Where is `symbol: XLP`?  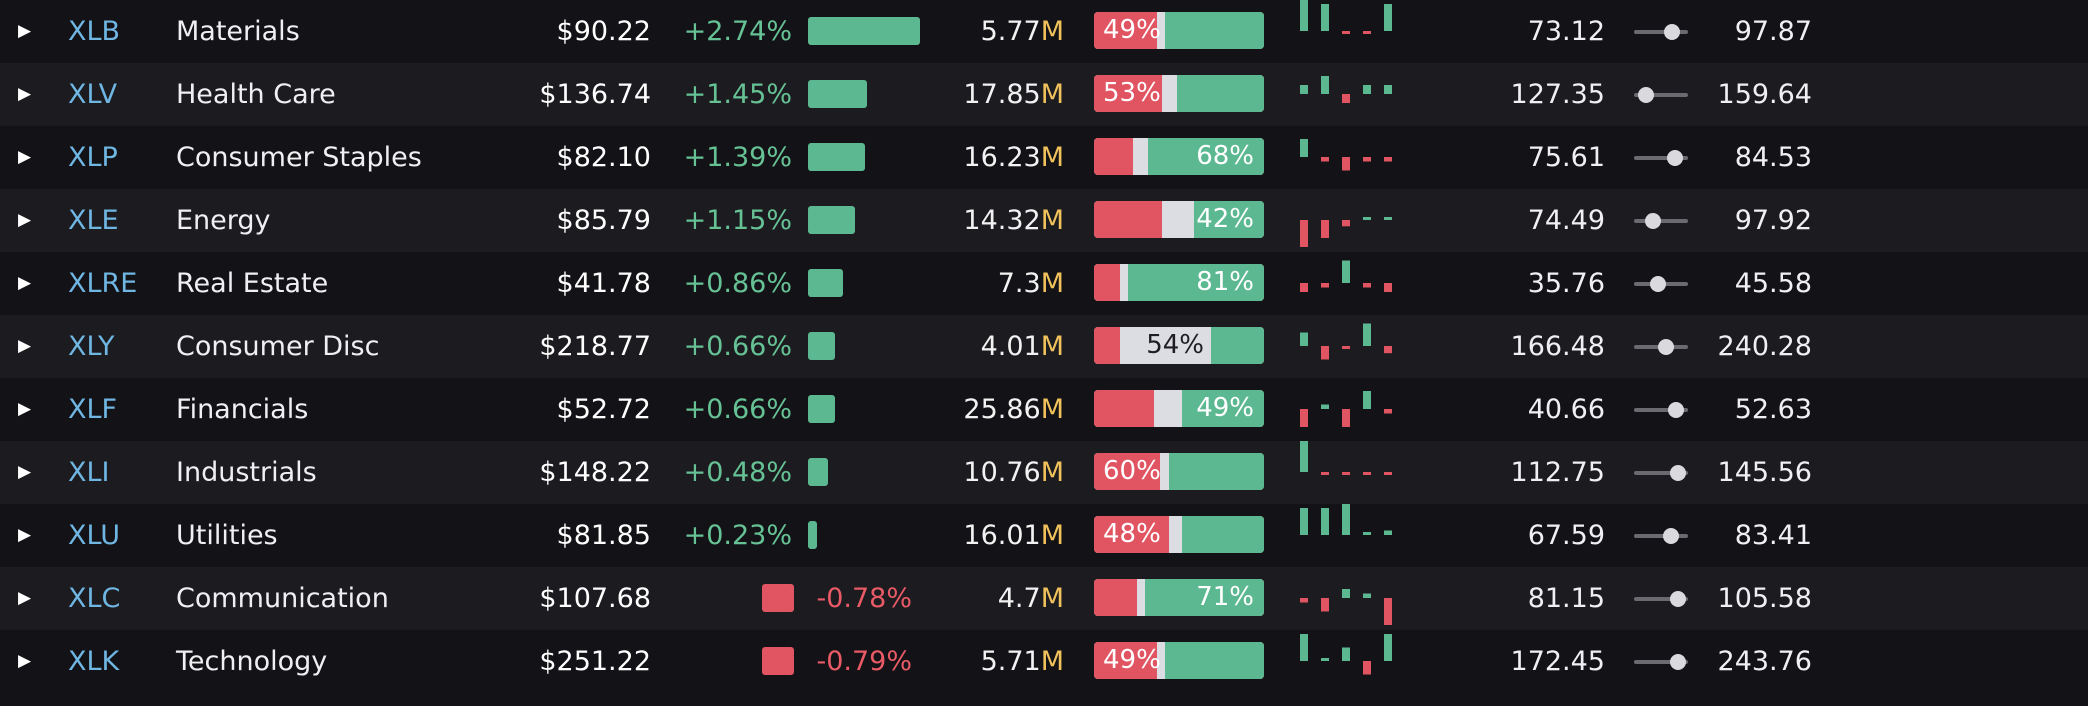 symbol: XLP is located at coordinates (93, 157).